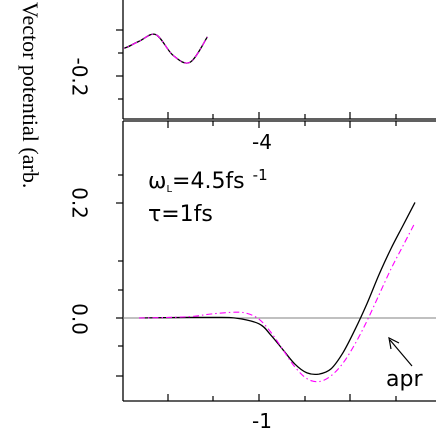  Describe the element at coordinates (80, 319) in the screenshot. I see `y-tick-label: 0.0` at that location.